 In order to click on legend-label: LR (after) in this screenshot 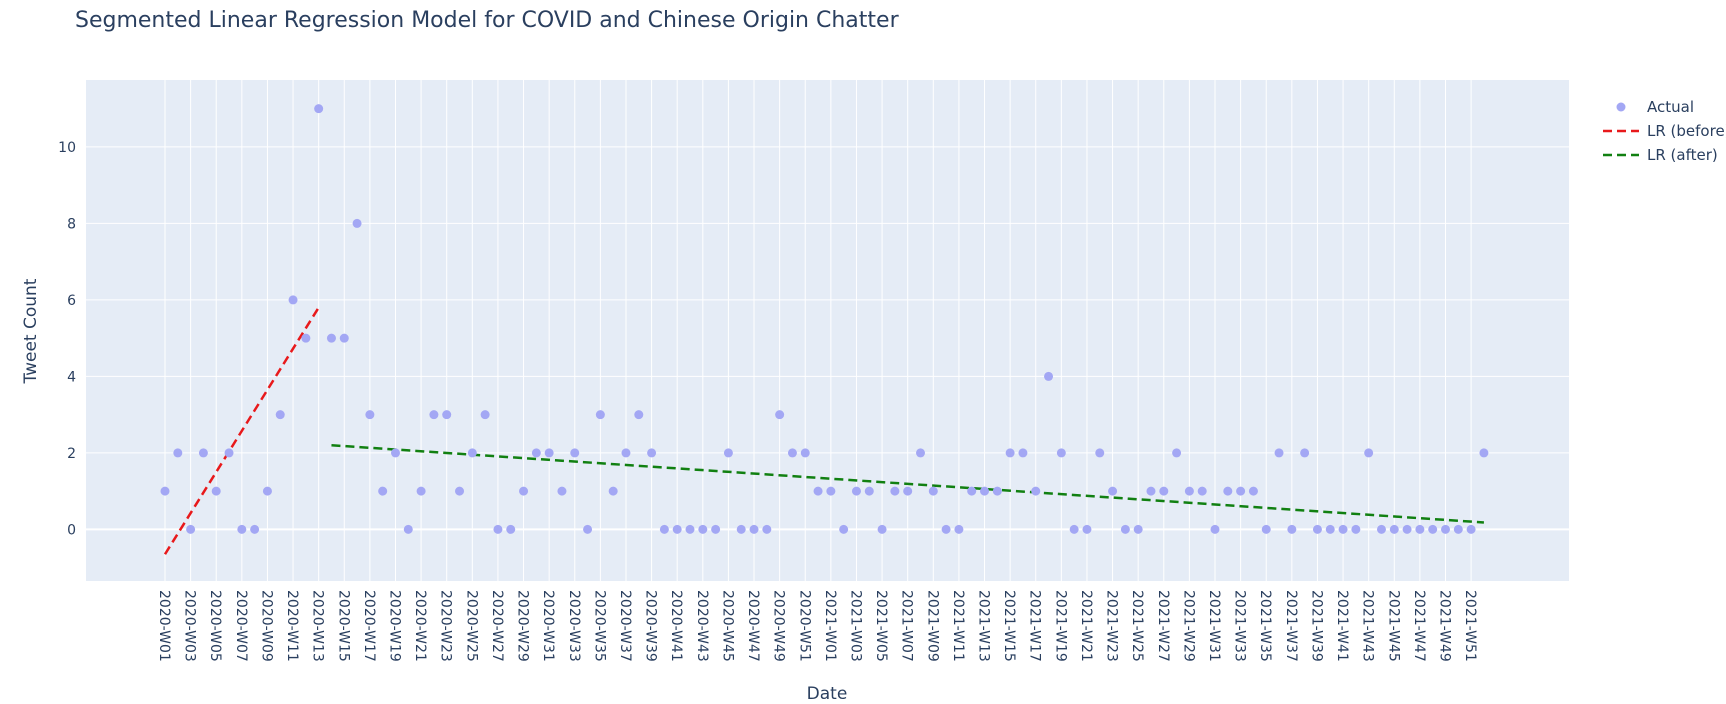, I will do `click(1682, 155)`.